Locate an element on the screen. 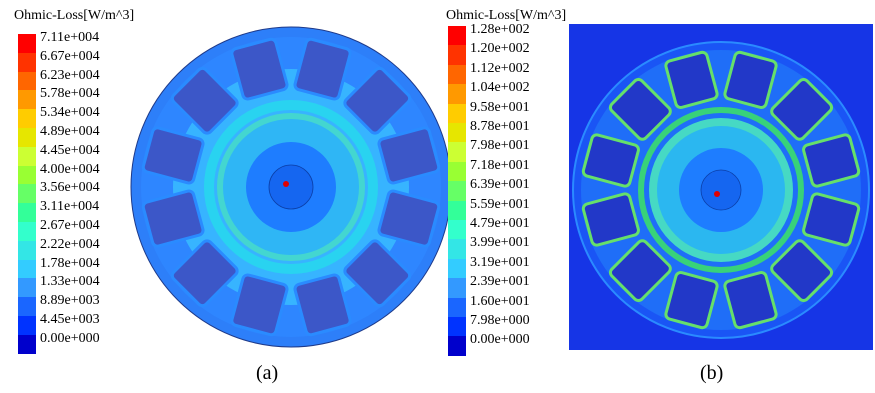 Image resolution: width=875 pixels, height=393 pixels. legend-tick-label: 7.11e+004 is located at coordinates (70, 37).